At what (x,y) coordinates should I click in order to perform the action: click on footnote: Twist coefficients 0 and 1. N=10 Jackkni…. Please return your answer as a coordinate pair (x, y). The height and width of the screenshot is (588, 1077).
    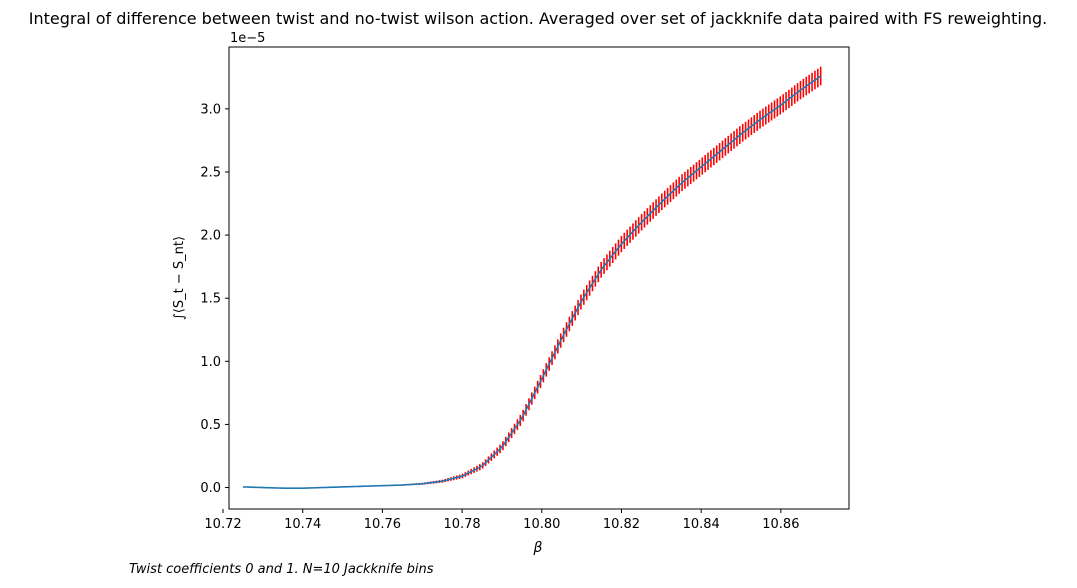
    Looking at the image, I should click on (281, 569).